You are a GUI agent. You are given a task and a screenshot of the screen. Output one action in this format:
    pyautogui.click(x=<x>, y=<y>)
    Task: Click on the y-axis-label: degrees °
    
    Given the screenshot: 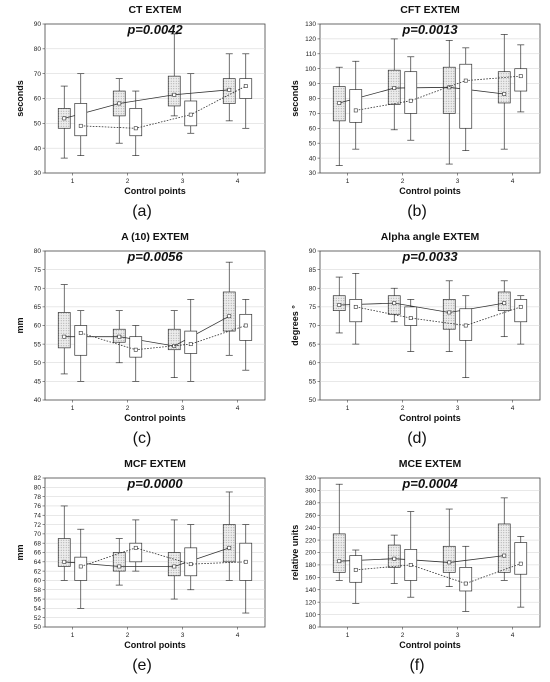 What is the action you would take?
    pyautogui.click(x=295, y=325)
    